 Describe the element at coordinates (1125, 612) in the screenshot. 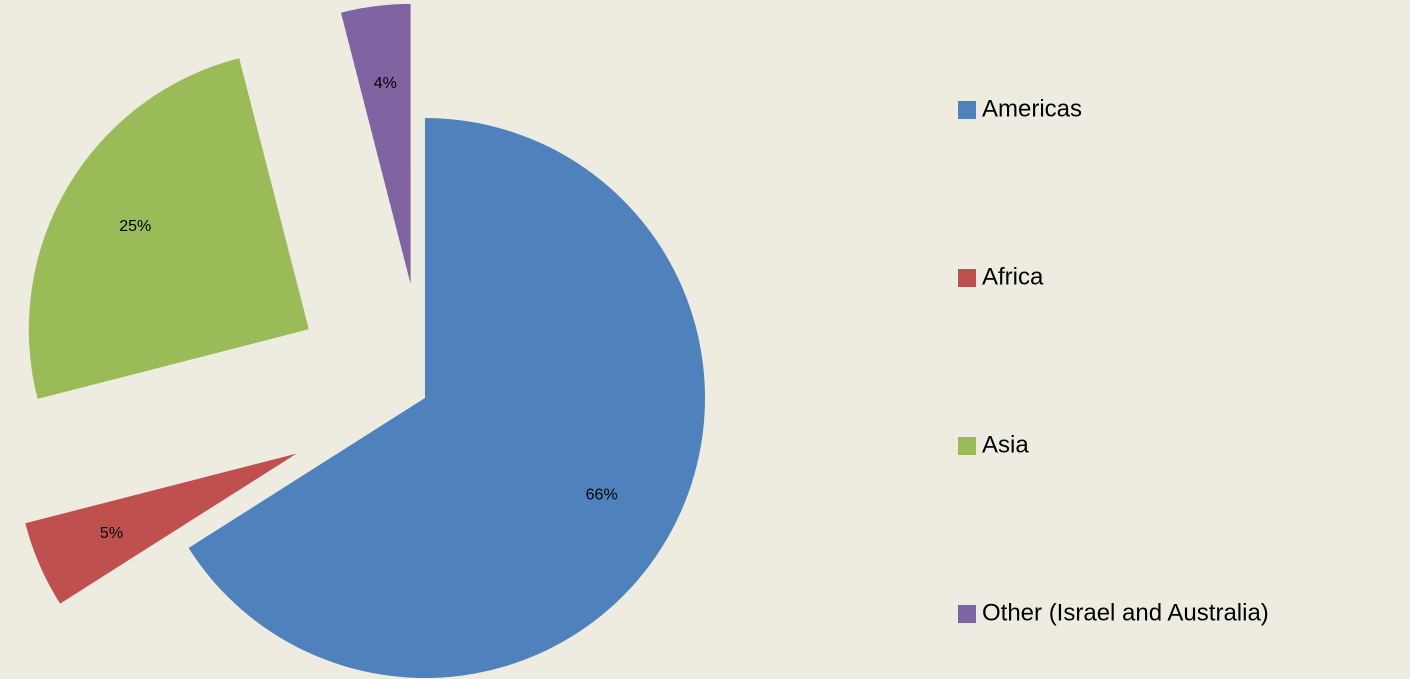

I see `legend-label: Other (Israel and Australia)` at that location.